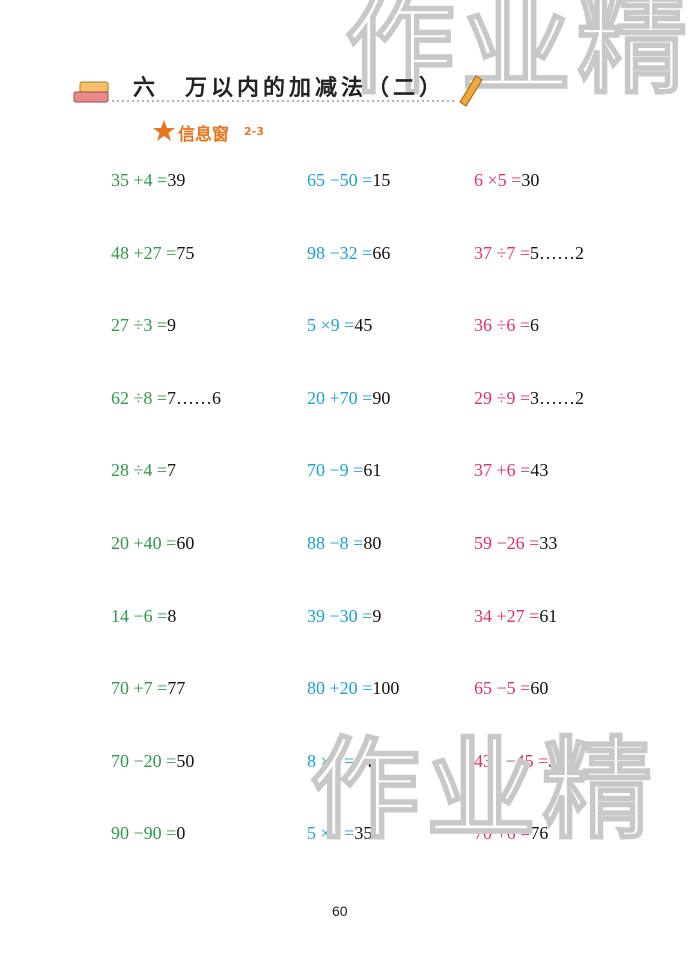  What do you see at coordinates (176, 688) in the screenshot?
I see `equation-answer: 77` at bounding box center [176, 688].